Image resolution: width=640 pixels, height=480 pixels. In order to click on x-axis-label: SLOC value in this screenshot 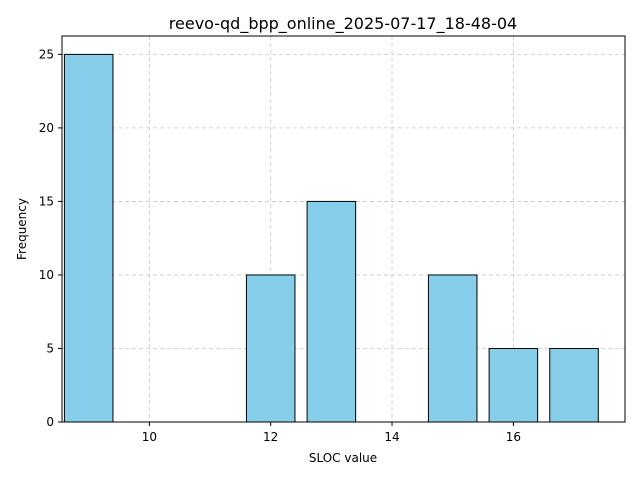, I will do `click(343, 458)`.